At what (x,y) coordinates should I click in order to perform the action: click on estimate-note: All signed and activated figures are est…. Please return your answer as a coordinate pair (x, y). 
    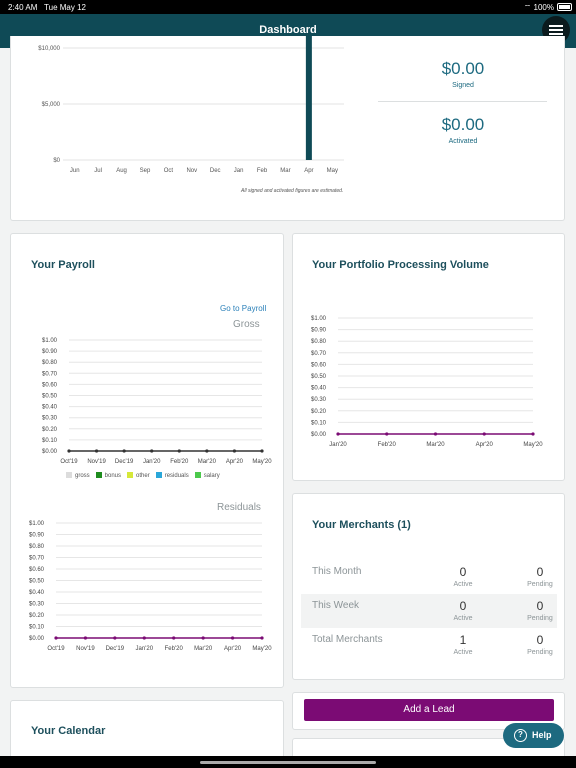
    Looking at the image, I should click on (292, 191).